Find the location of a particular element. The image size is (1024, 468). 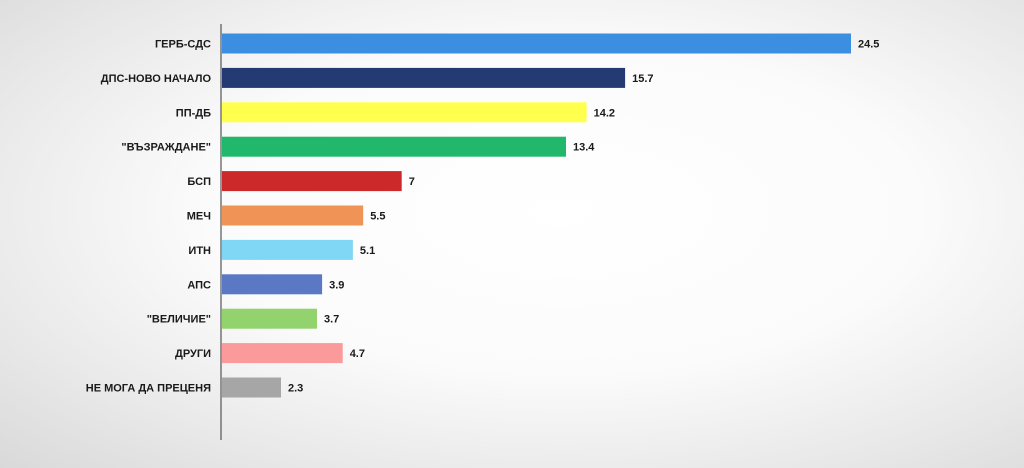

category-label: "ВЪЗРАЖДАНЕ" is located at coordinates (166, 148).